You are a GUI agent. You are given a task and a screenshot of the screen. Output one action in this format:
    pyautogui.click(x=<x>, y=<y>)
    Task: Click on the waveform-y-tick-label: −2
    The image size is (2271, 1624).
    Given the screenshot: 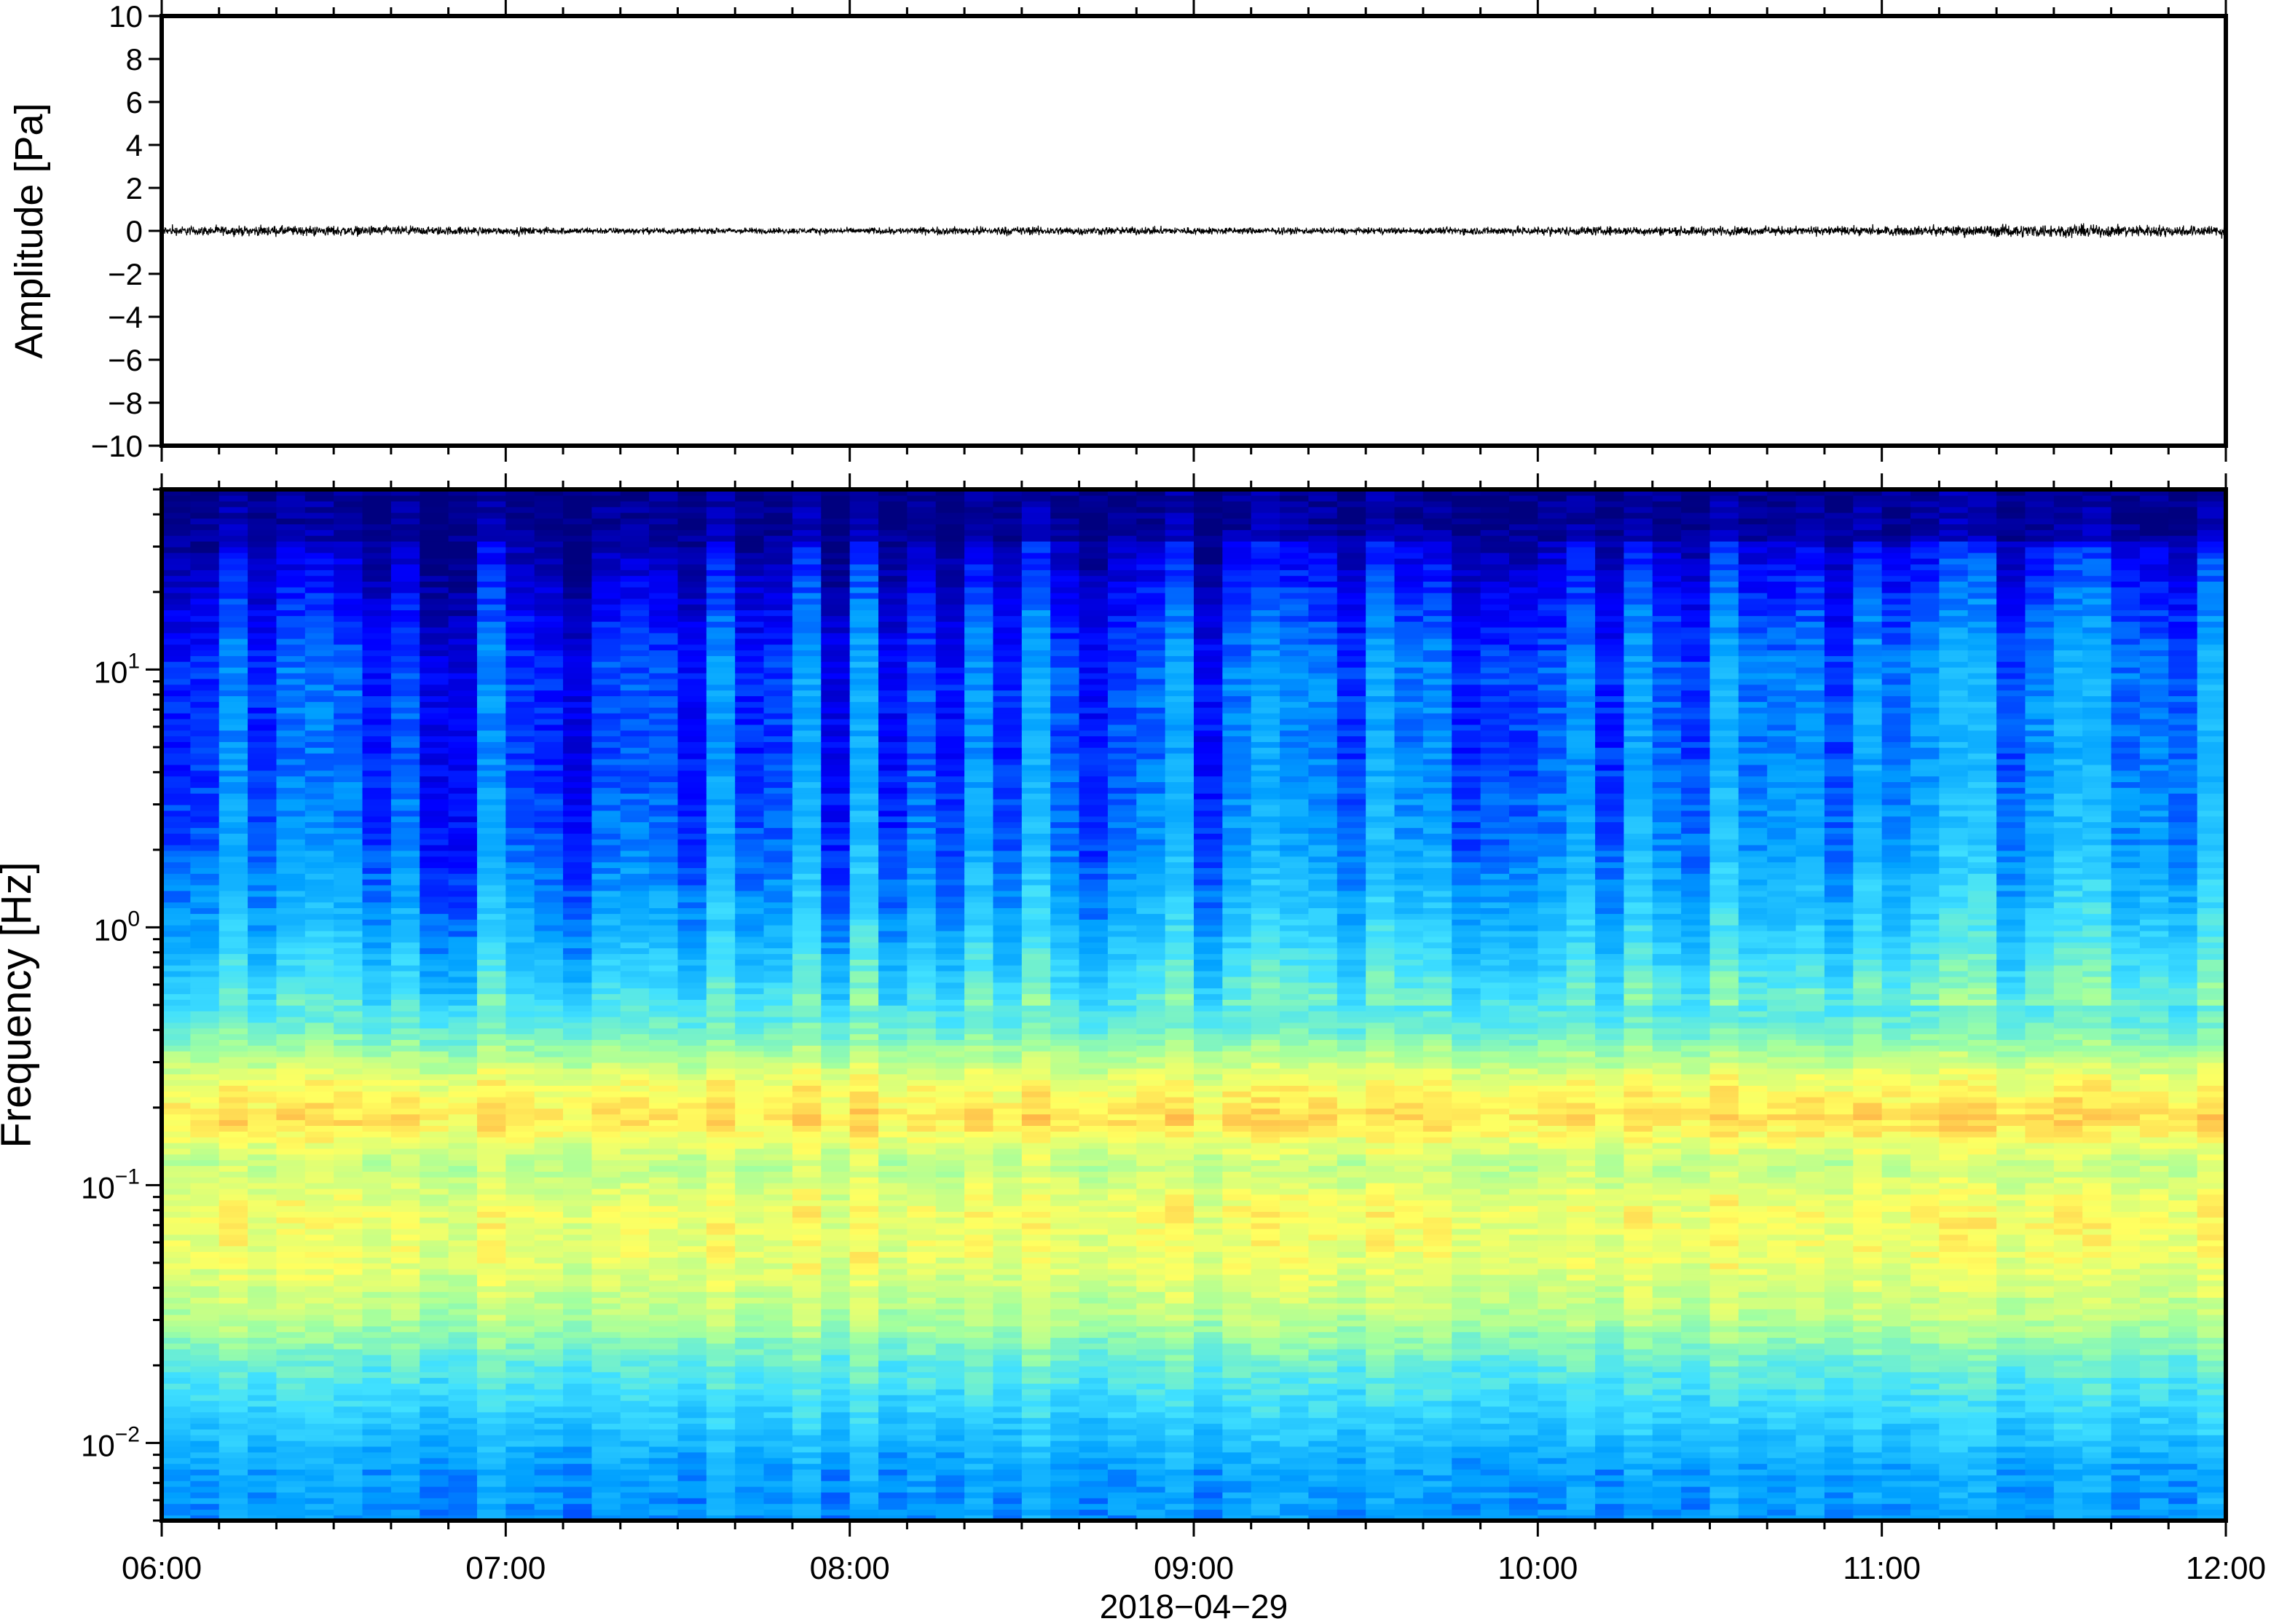 What is the action you would take?
    pyautogui.click(x=125, y=274)
    